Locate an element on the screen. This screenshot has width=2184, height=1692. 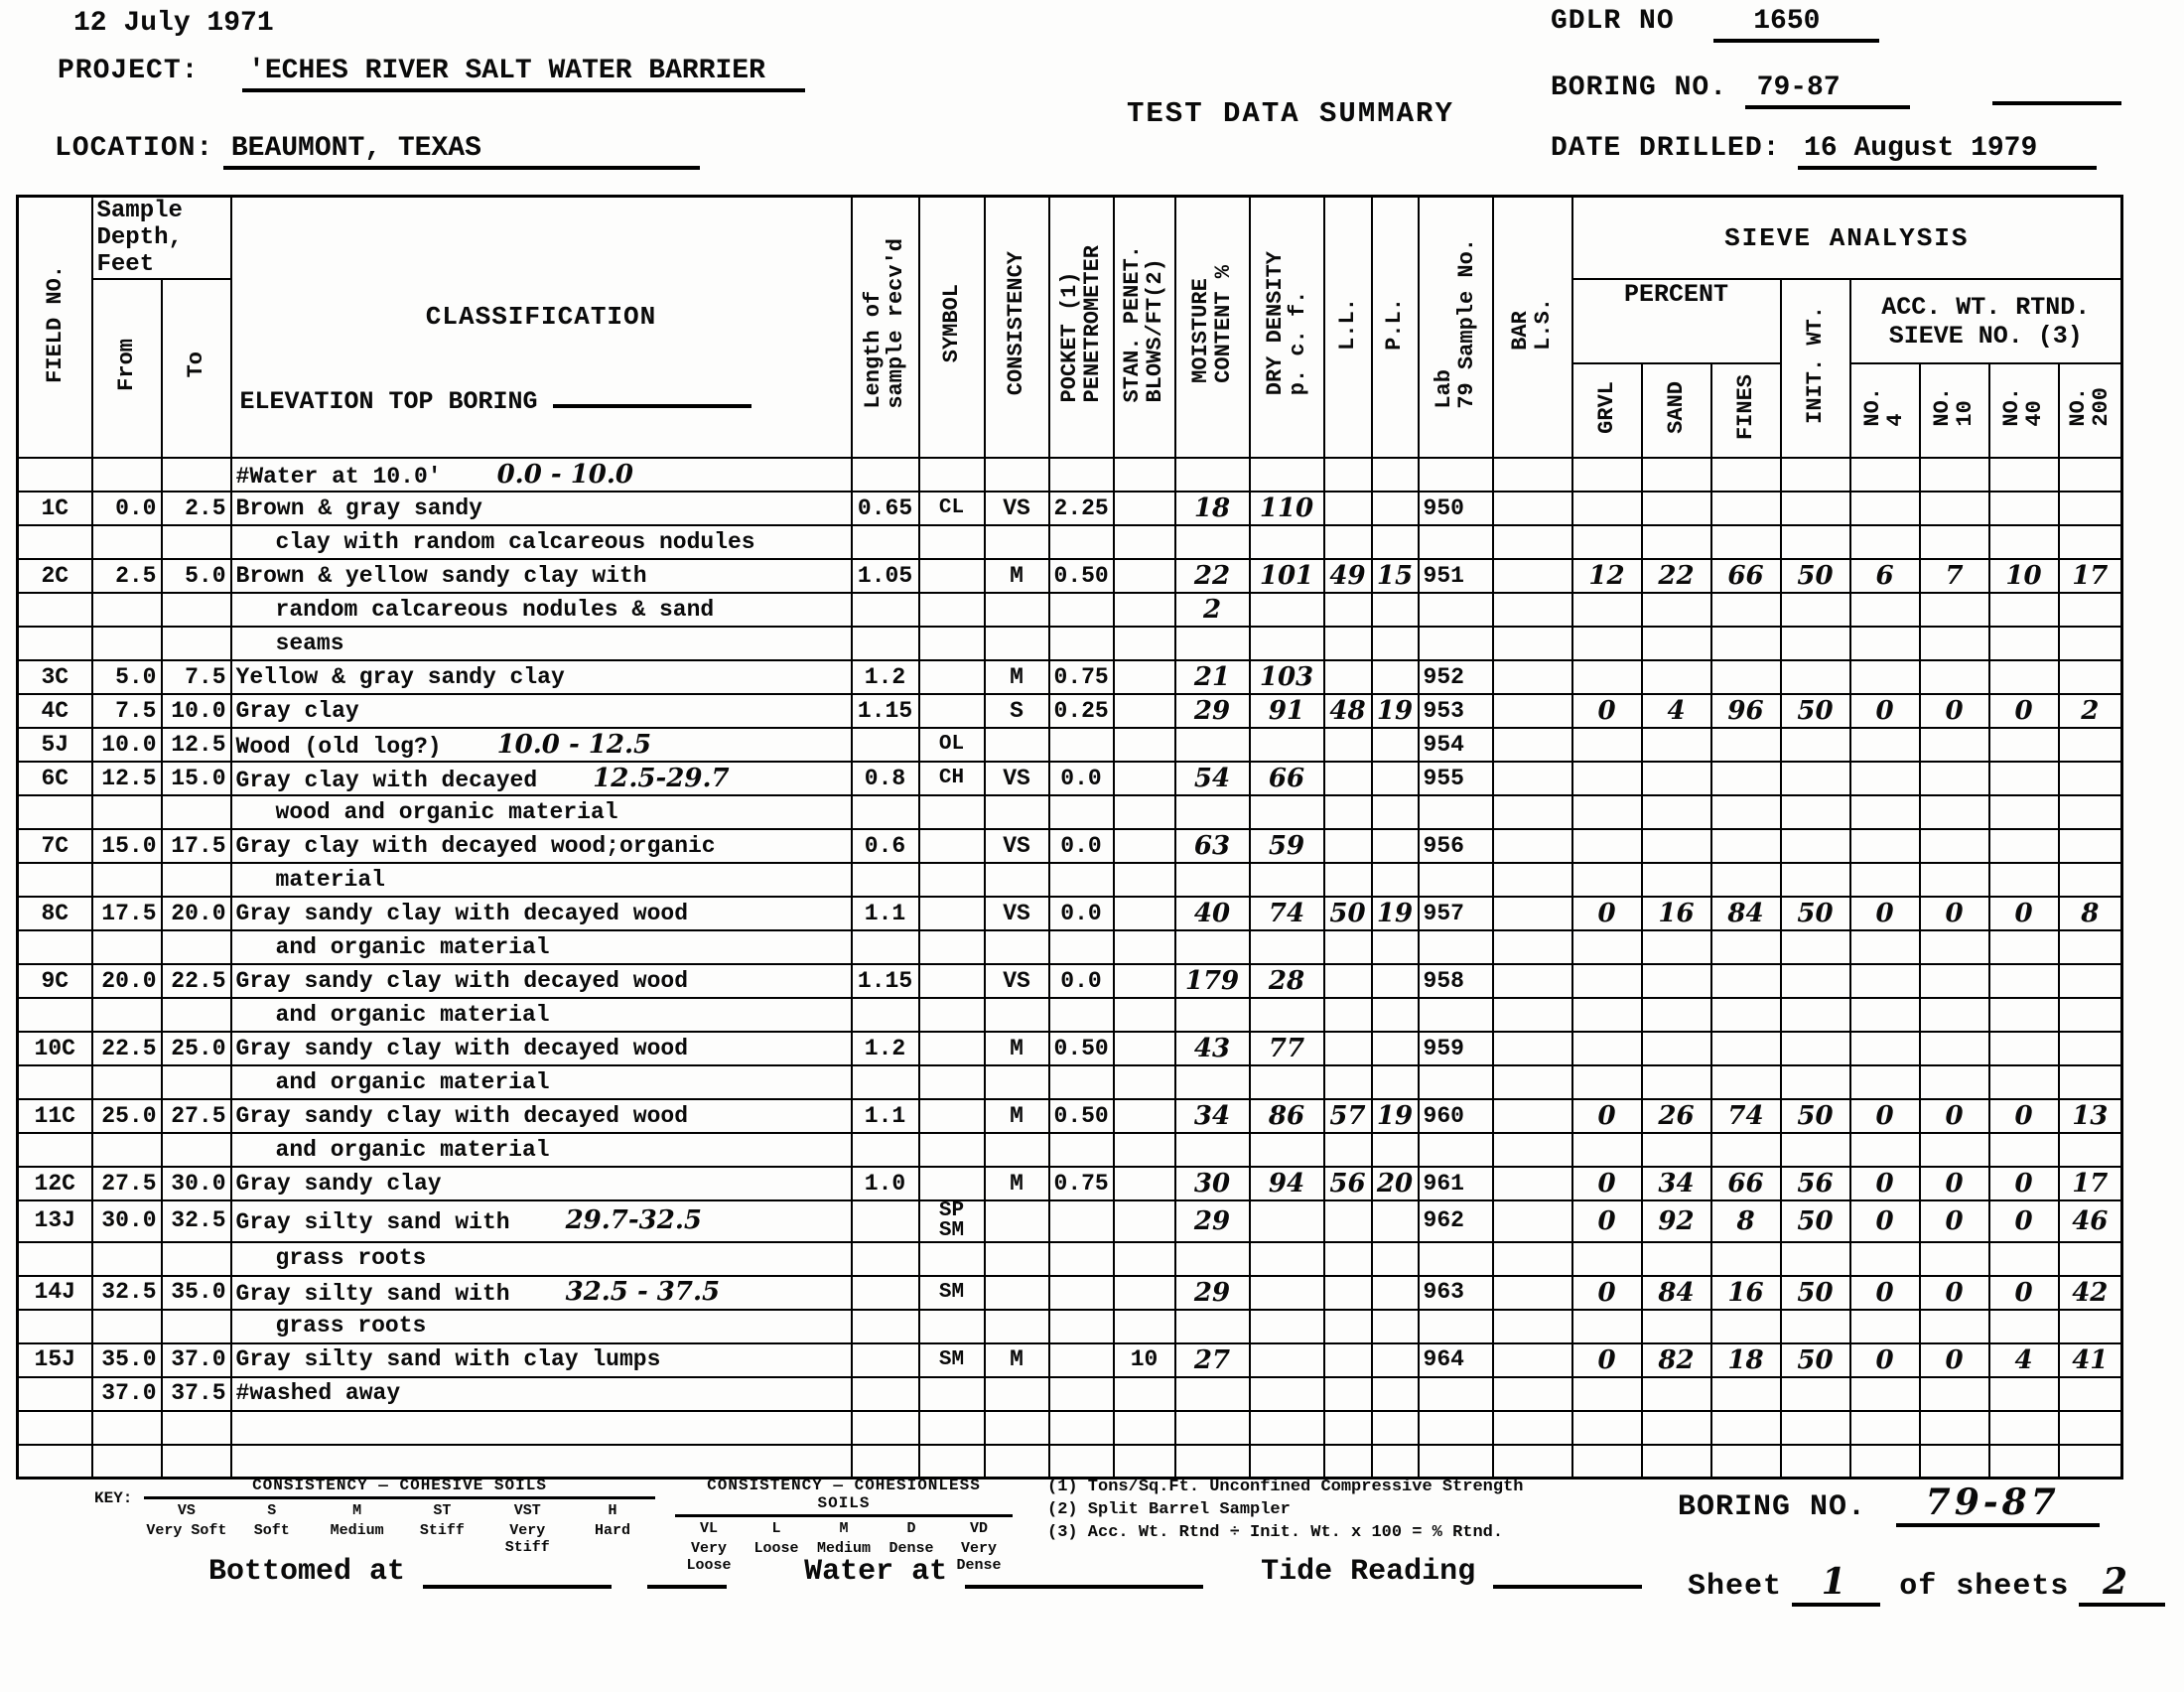
classification-text: Brown & yellow sandy clay with is located at coordinates (441, 575).